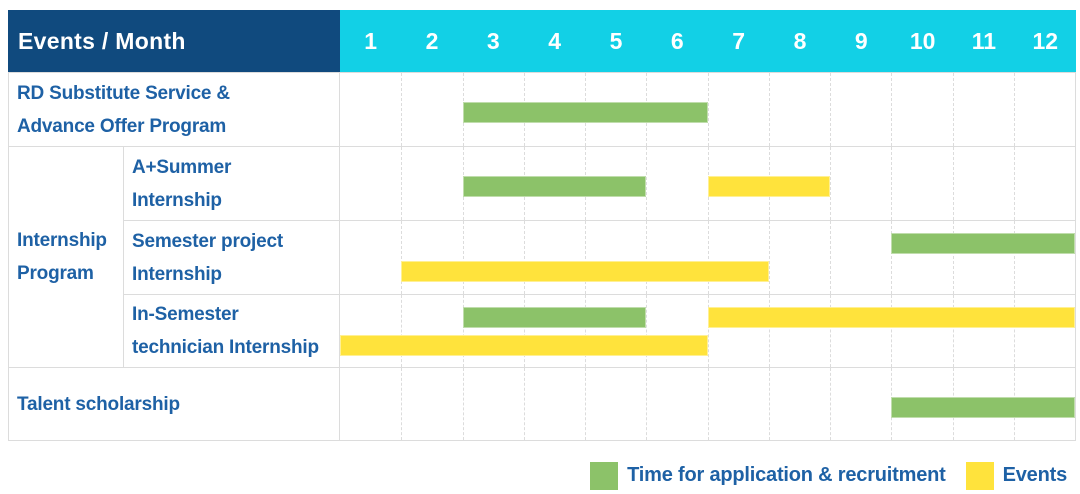 This screenshot has width=1080, height=494. Describe the element at coordinates (979, 475) in the screenshot. I see `legend-swatch-events-icon` at that location.